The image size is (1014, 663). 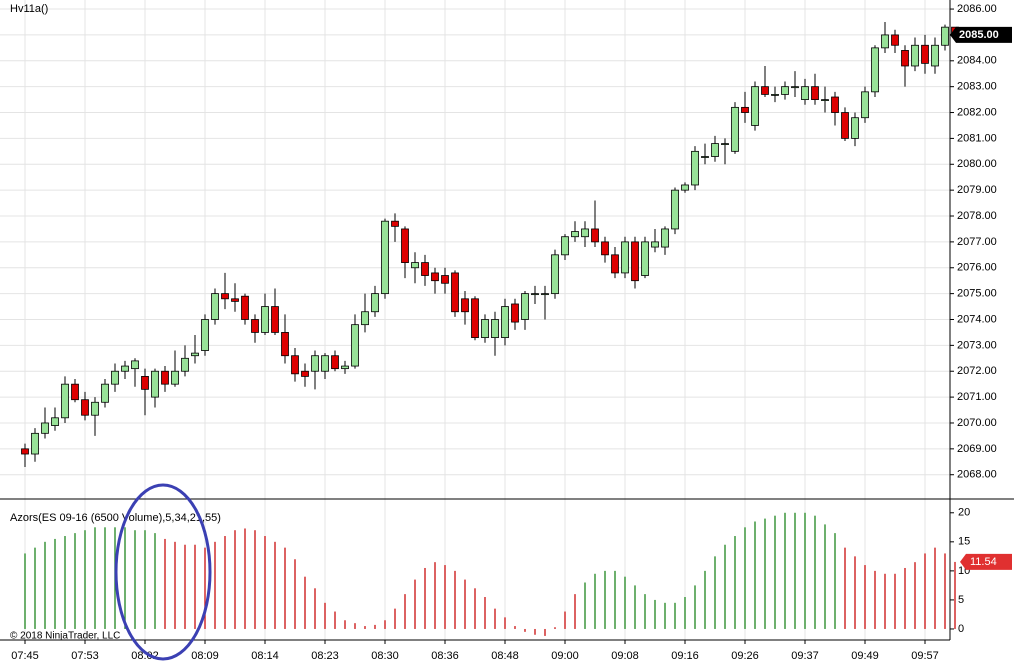 I want to click on x-tick-label: 07:45, so click(x=25, y=656).